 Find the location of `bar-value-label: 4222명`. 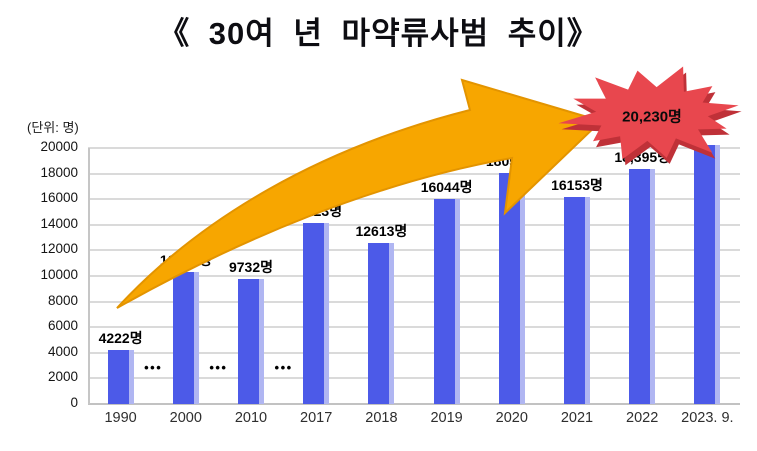

bar-value-label: 4222명 is located at coordinates (120, 337).